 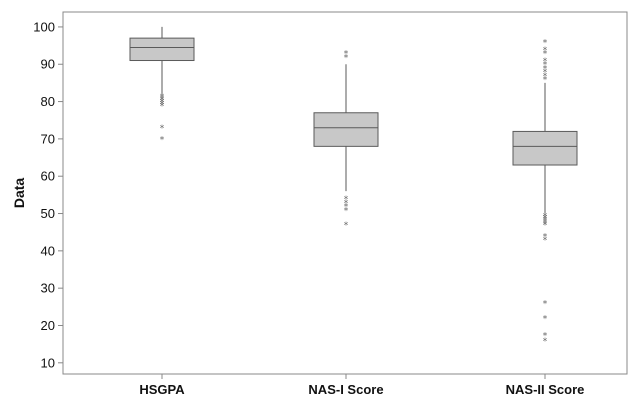 What do you see at coordinates (48, 250) in the screenshot?
I see `y-tick-label: 40` at bounding box center [48, 250].